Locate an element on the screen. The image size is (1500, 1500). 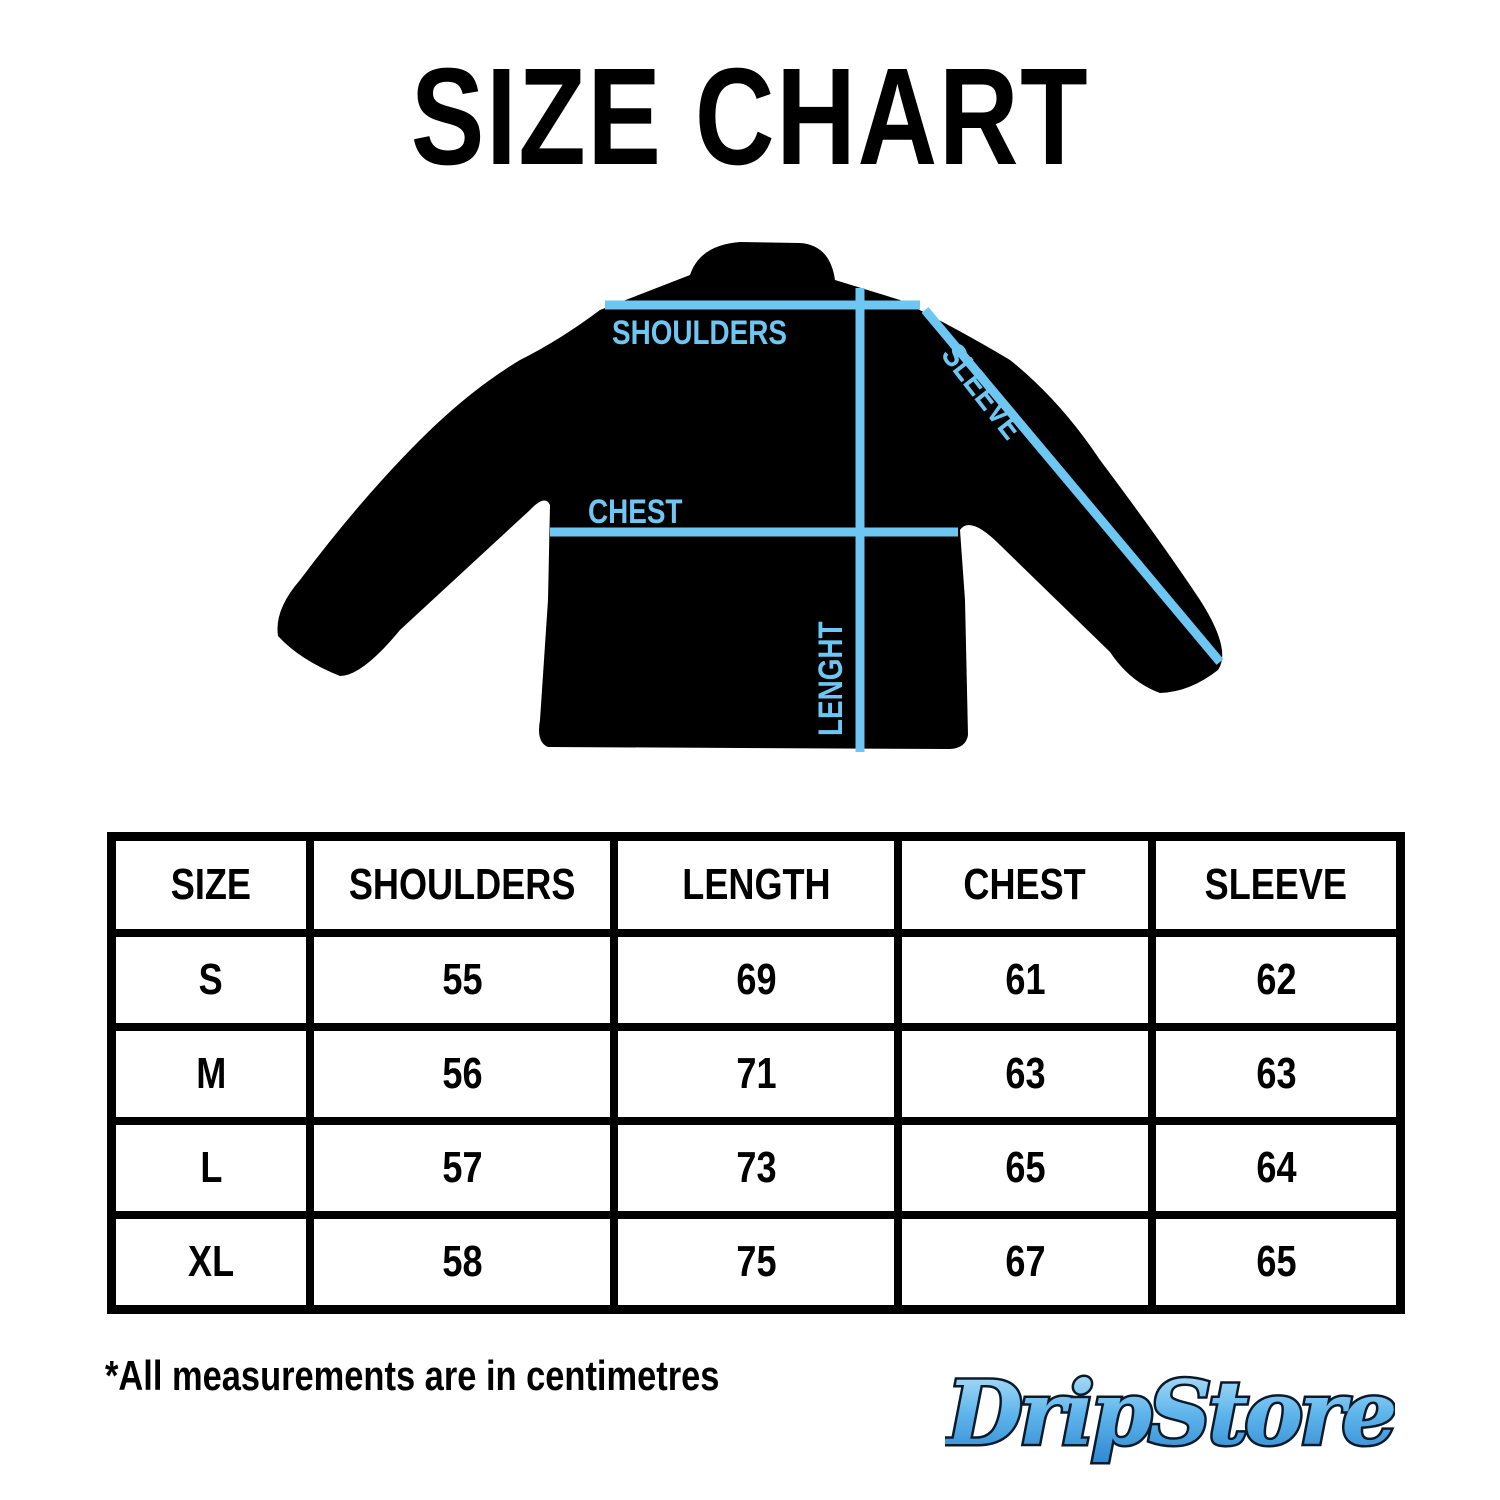
cell: XL is located at coordinates (210, 1262).